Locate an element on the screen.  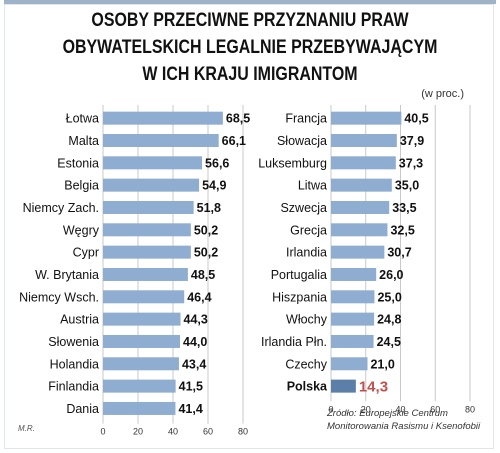
chart-1-value-label-11: 44,0 is located at coordinates (195, 342).